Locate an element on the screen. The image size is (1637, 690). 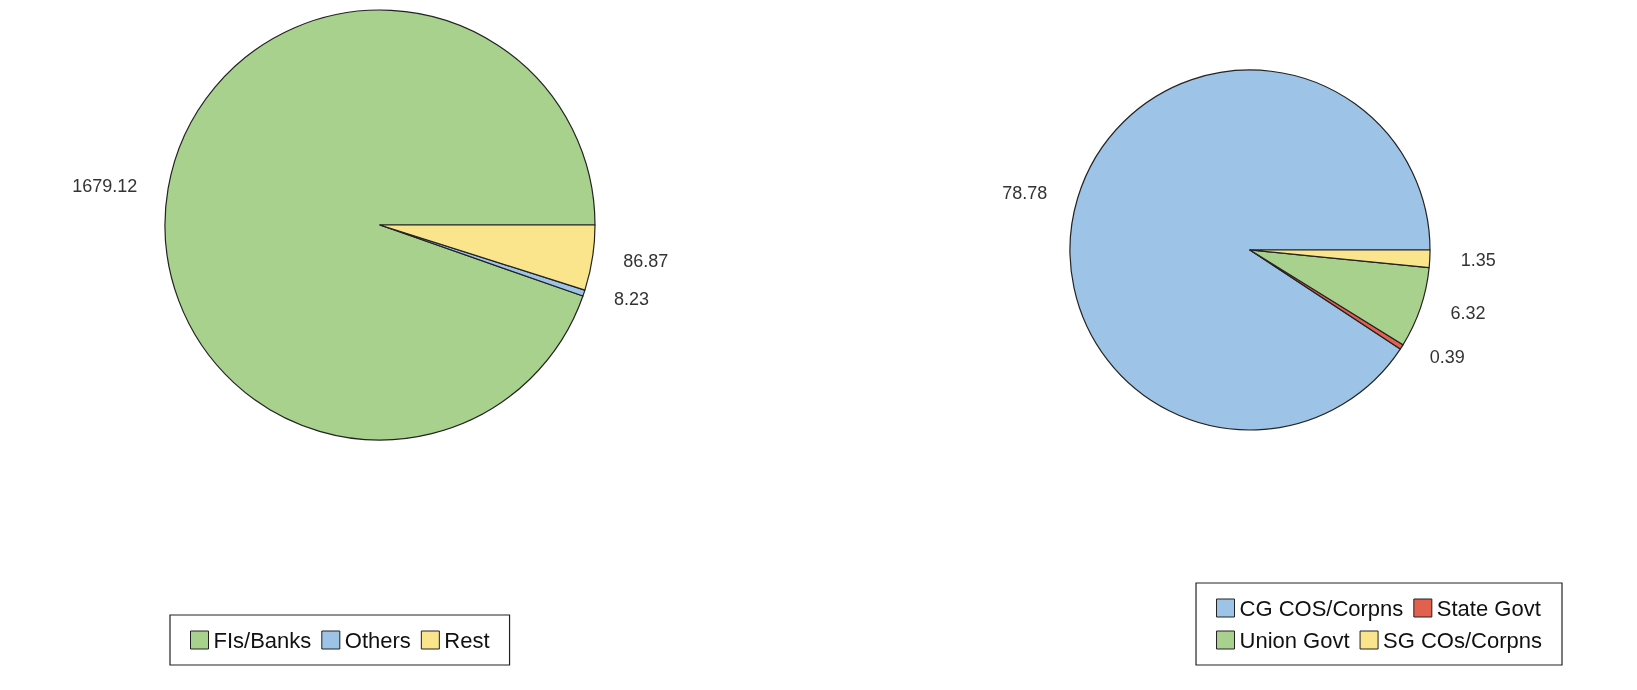
data-label: 86.87 is located at coordinates (646, 260).